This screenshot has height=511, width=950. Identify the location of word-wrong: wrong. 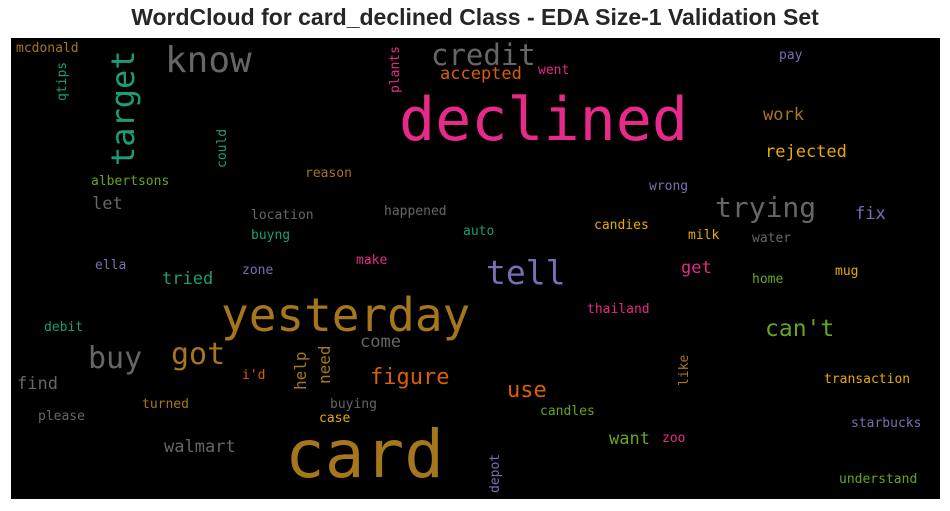
(669, 186).